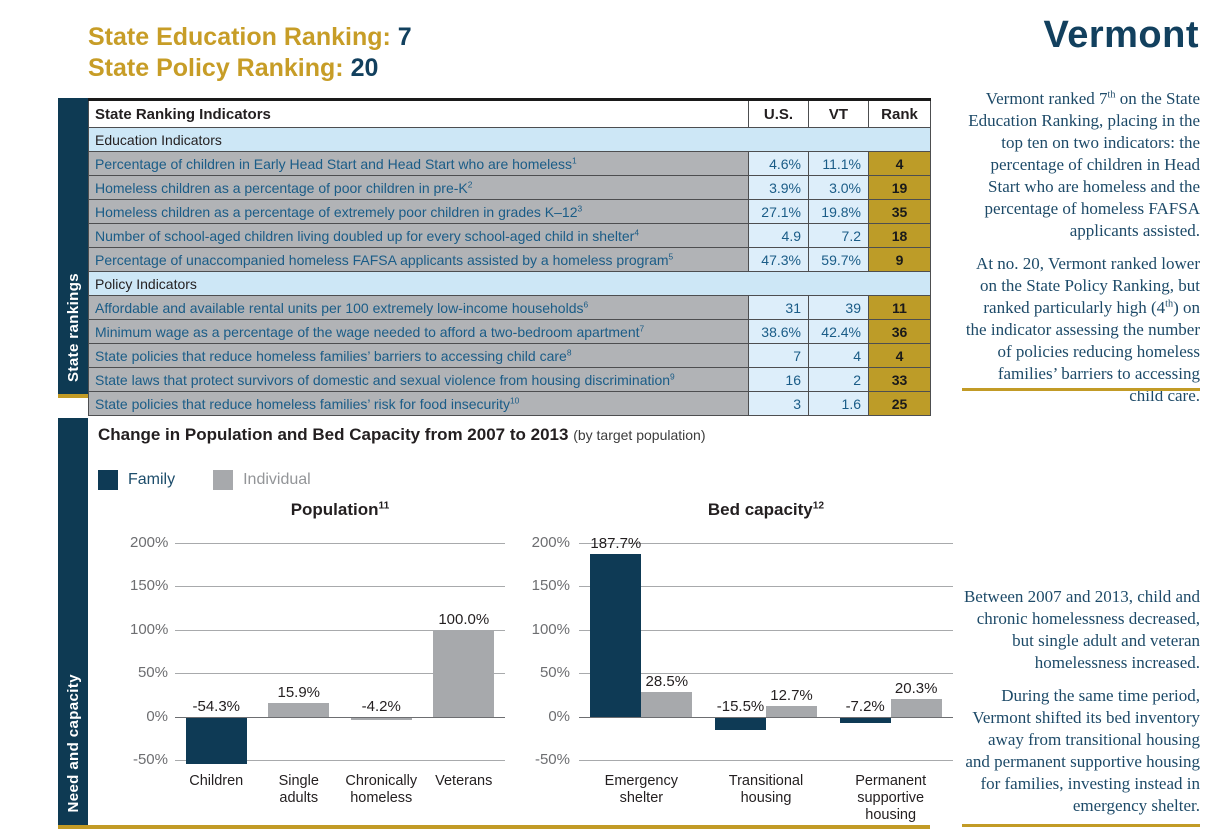 The image size is (1229, 840). Describe the element at coordinates (340, 717) in the screenshot. I see `zero-axis-line` at that location.